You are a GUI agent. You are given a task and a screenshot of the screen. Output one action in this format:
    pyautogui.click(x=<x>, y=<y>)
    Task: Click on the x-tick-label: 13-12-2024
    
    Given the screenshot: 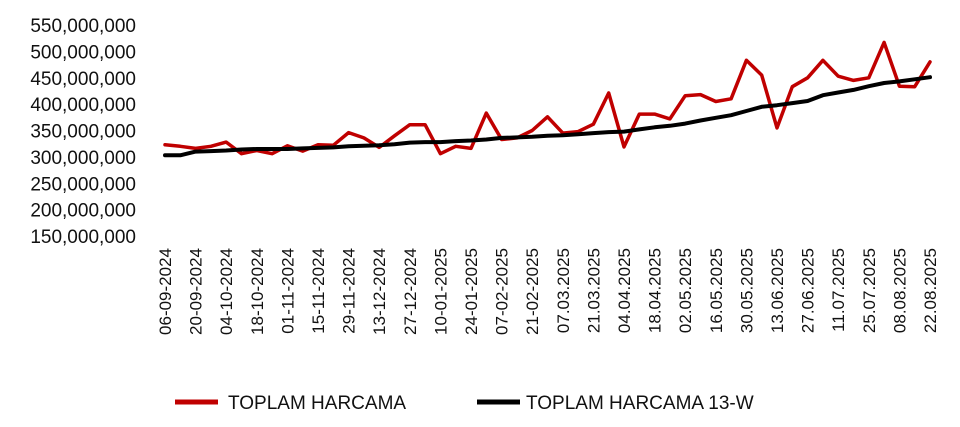 What is the action you would take?
    pyautogui.click(x=379, y=291)
    